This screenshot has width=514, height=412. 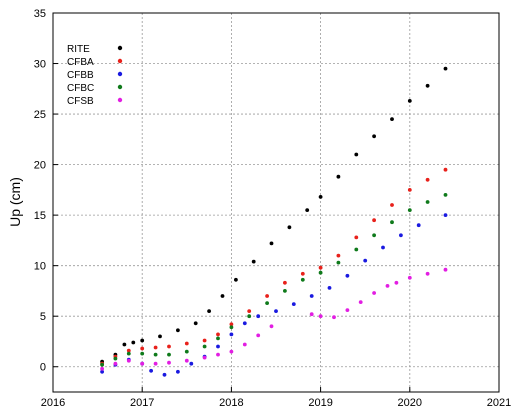 I want to click on y-tick-label: 5, so click(x=43, y=317).